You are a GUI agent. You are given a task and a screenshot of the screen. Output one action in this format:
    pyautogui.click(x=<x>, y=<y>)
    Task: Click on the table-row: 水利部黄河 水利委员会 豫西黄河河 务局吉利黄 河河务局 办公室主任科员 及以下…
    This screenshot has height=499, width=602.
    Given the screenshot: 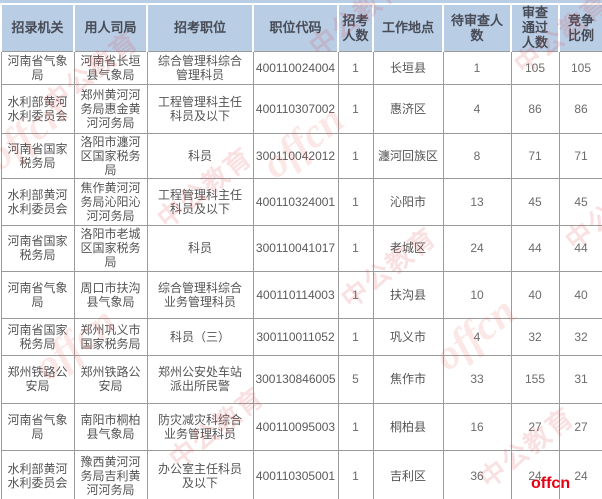 What is the action you would take?
    pyautogui.click(x=301, y=474)
    